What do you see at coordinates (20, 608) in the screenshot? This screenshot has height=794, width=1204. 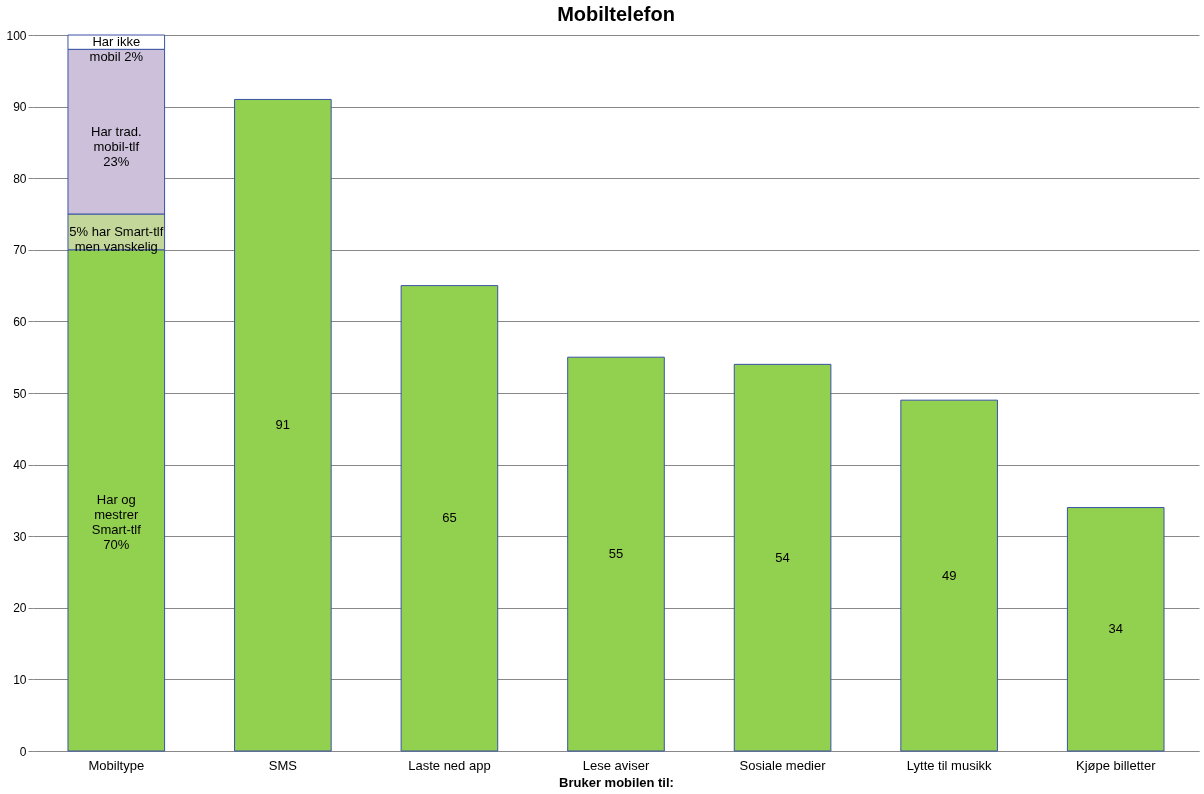 I see `y-tick-label: 20` at bounding box center [20, 608].